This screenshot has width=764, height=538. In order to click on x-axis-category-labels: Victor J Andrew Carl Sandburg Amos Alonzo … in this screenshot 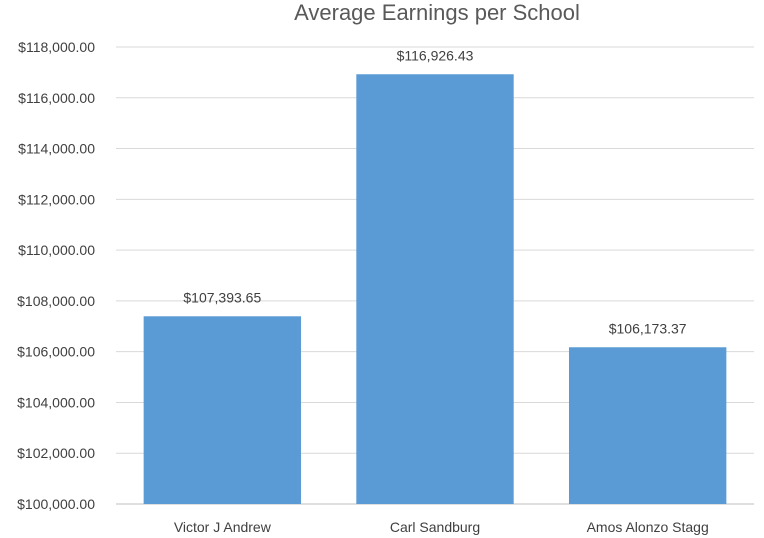, I will do `click(441, 527)`.